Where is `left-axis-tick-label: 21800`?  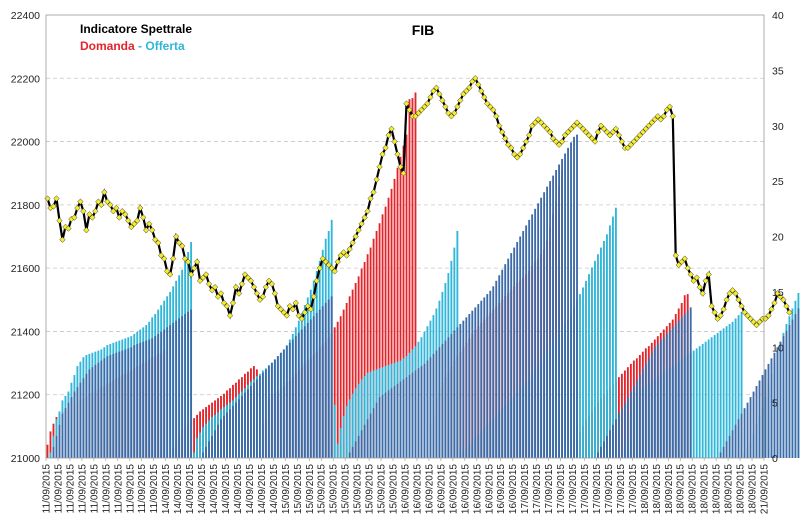
left-axis-tick-label: 21800 is located at coordinates (25, 206).